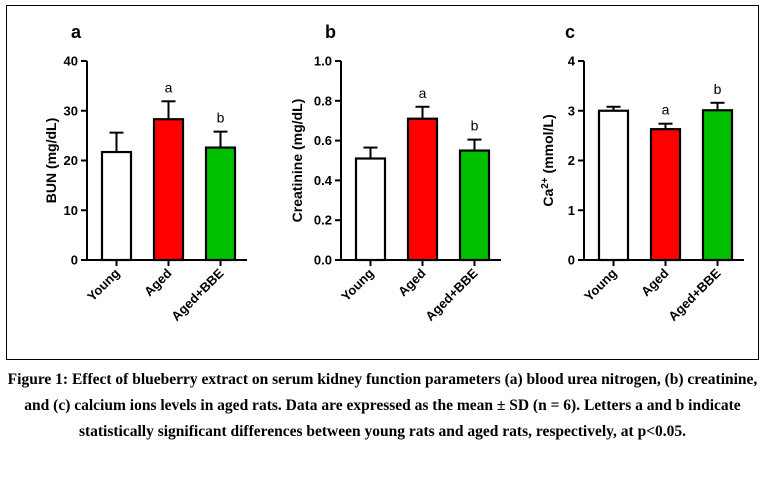  Describe the element at coordinates (71, 61) in the screenshot. I see `y-tick-label: 40` at that location.